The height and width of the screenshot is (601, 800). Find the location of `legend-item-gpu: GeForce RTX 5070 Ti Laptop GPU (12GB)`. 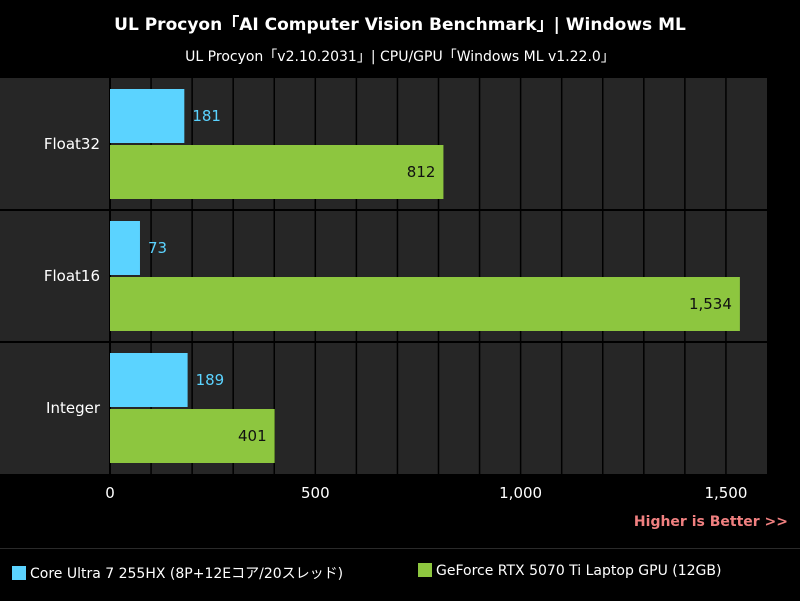

legend-item-gpu: GeForce RTX 5070 Ti Laptop GPU (12GB) is located at coordinates (569, 571).